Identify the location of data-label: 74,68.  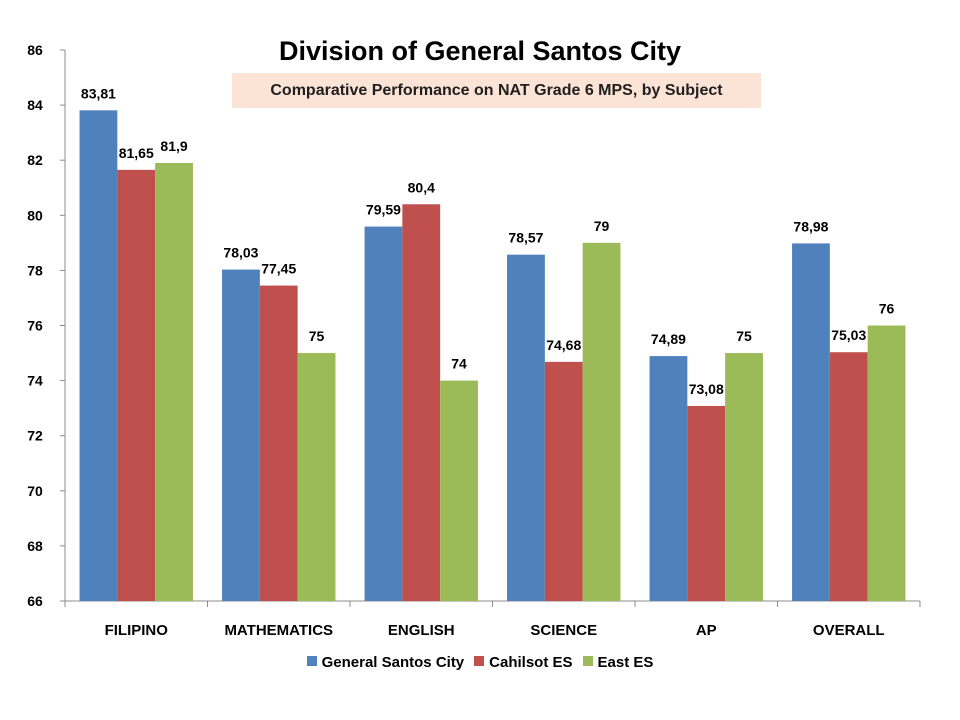
(563, 345).